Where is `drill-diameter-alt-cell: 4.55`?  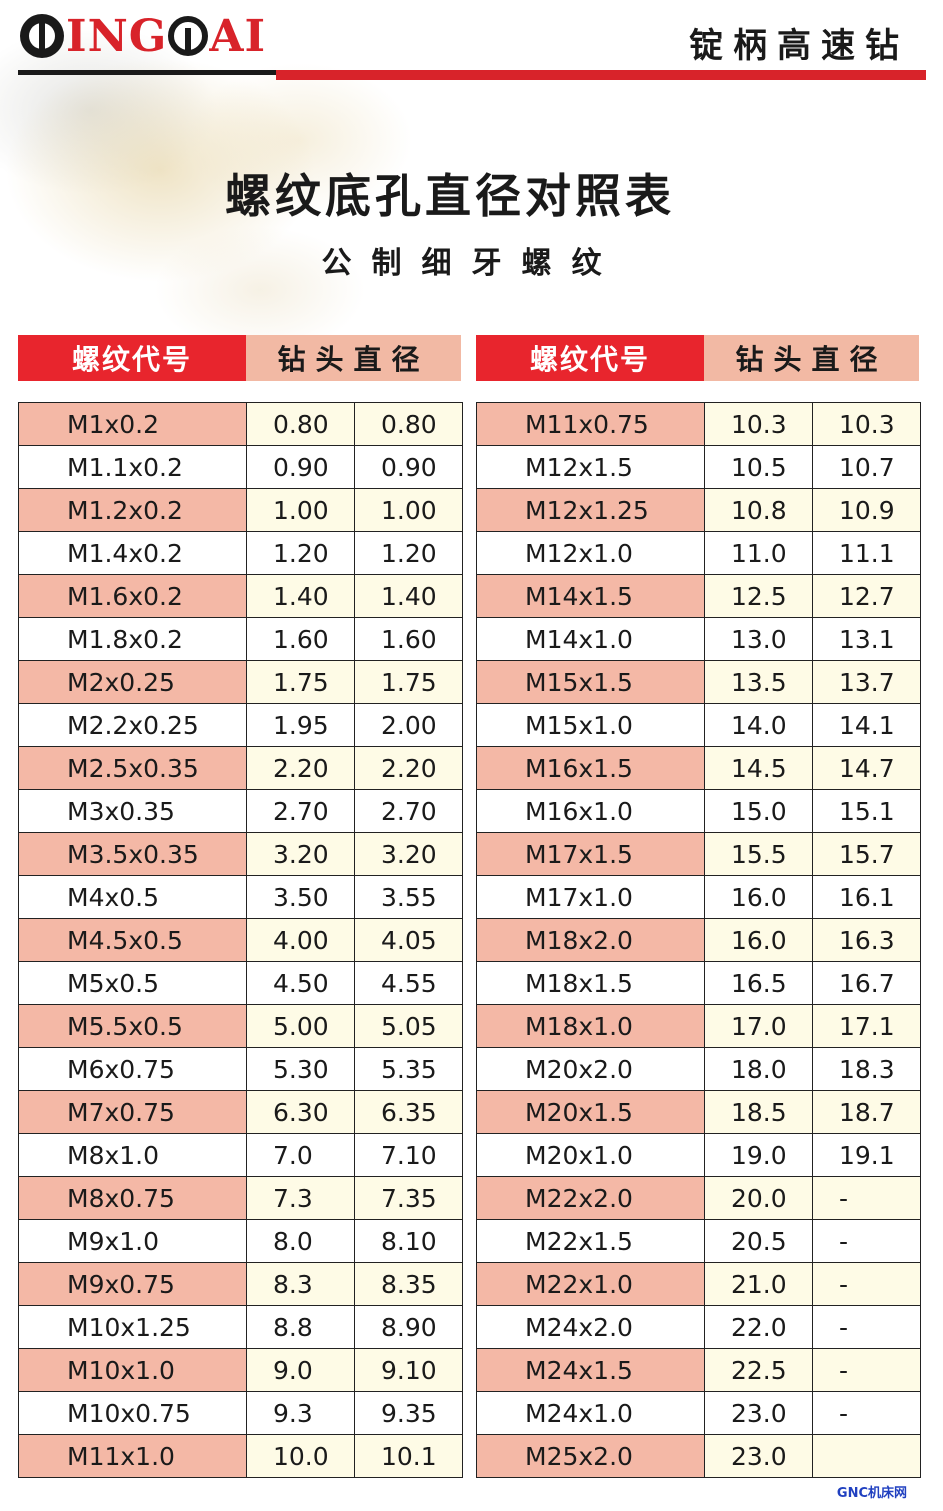 drill-diameter-alt-cell: 4.55 is located at coordinates (408, 983).